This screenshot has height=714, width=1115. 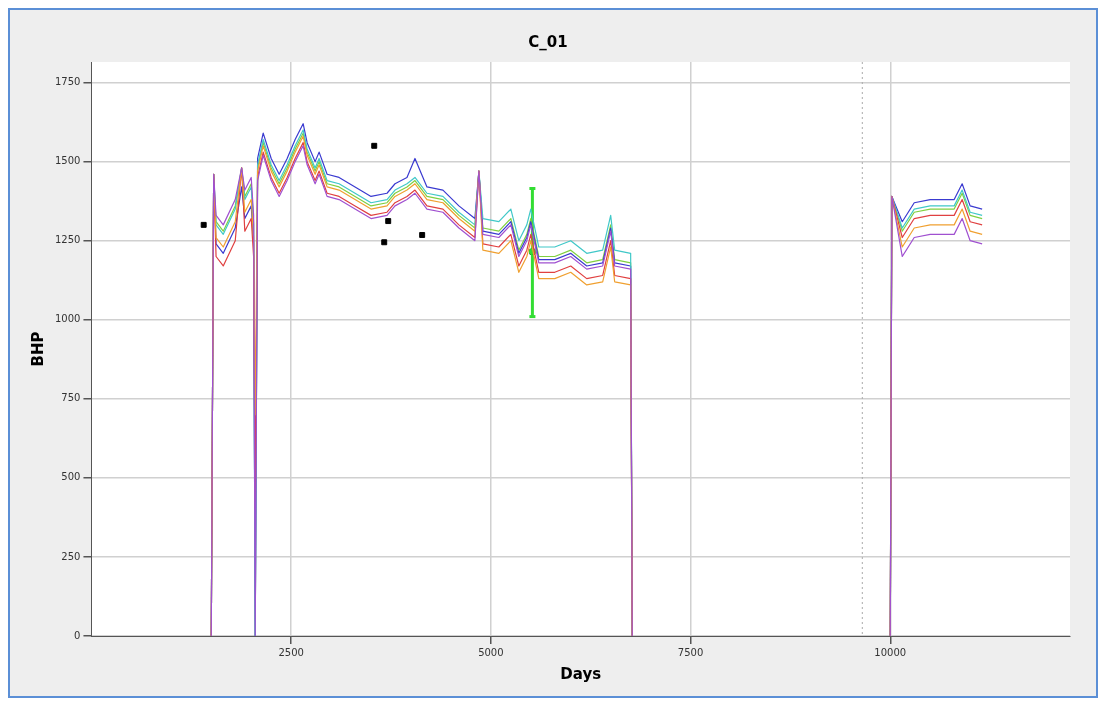 What do you see at coordinates (68, 161) in the screenshot?
I see `y-tick-label: 1500` at bounding box center [68, 161].